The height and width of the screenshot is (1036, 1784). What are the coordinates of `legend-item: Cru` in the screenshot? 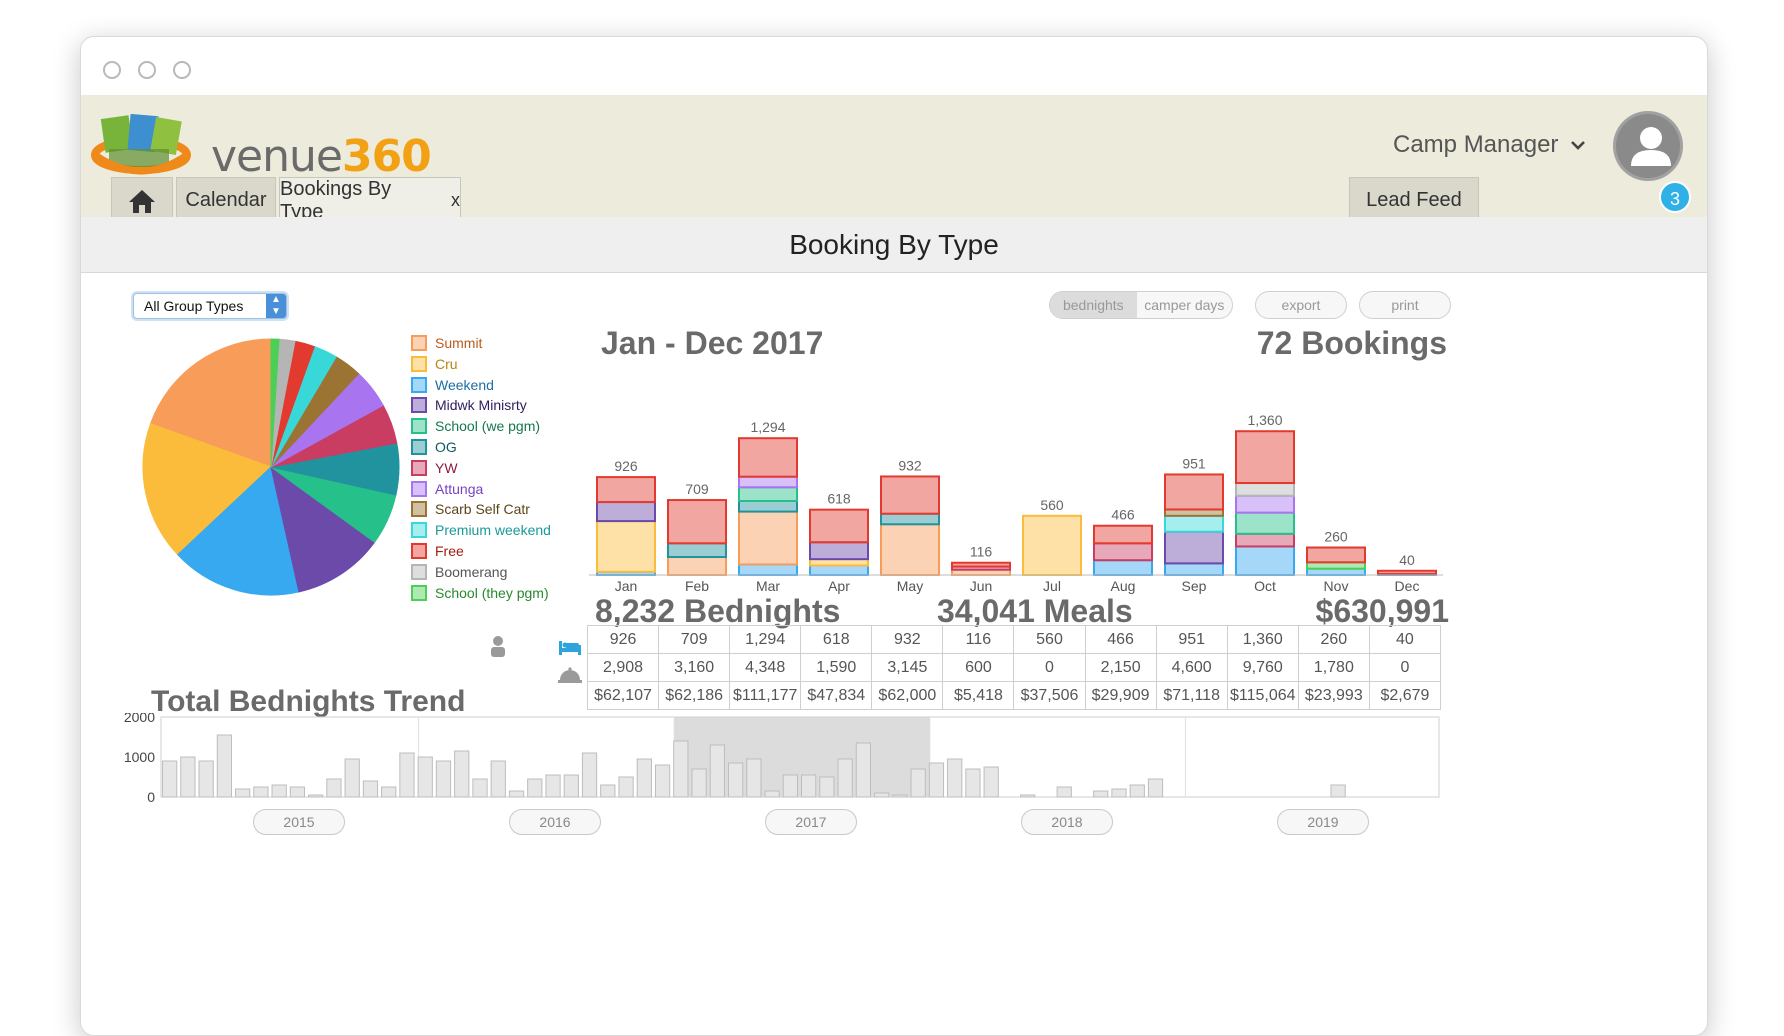 It's located at (434, 364).